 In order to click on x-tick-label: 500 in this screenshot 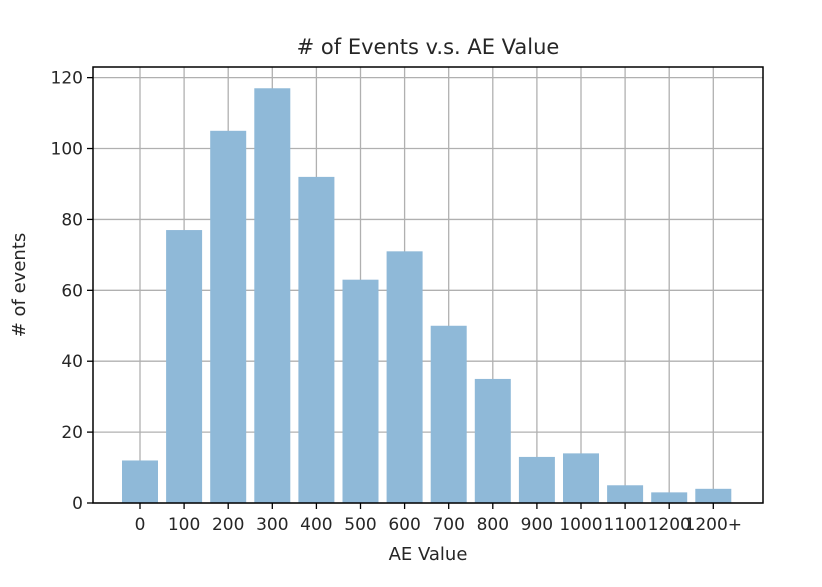, I will do `click(360, 525)`.